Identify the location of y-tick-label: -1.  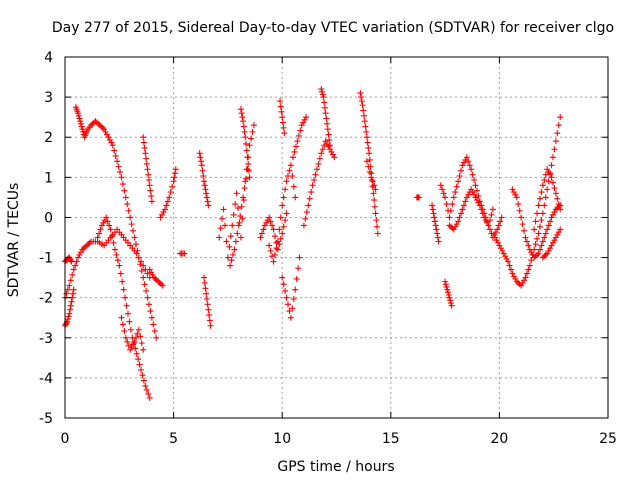
(46, 259).